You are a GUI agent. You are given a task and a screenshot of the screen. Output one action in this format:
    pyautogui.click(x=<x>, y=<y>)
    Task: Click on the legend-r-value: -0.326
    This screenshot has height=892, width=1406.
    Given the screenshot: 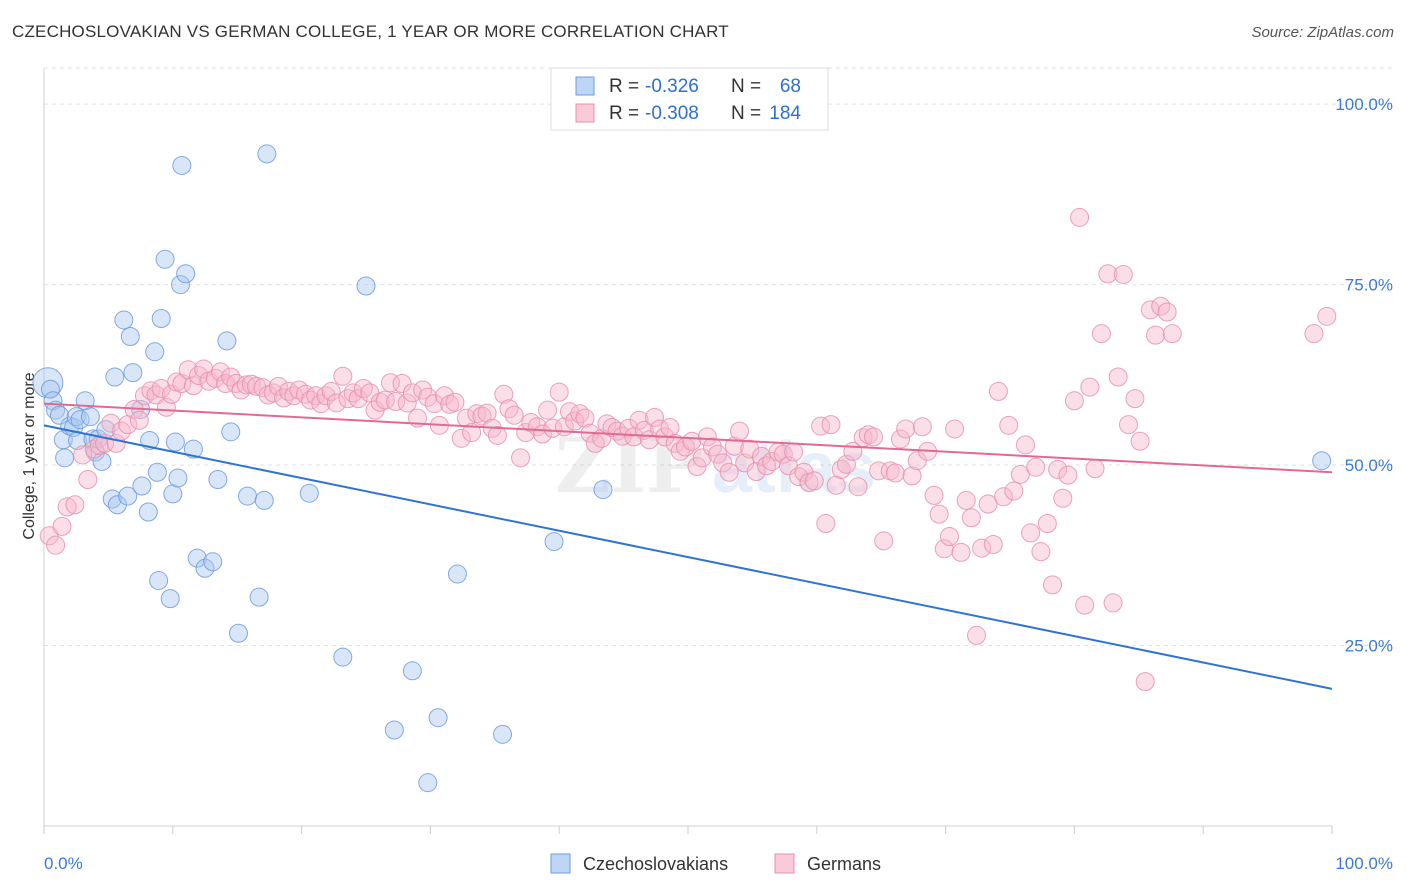 What is the action you would take?
    pyautogui.click(x=672, y=86)
    